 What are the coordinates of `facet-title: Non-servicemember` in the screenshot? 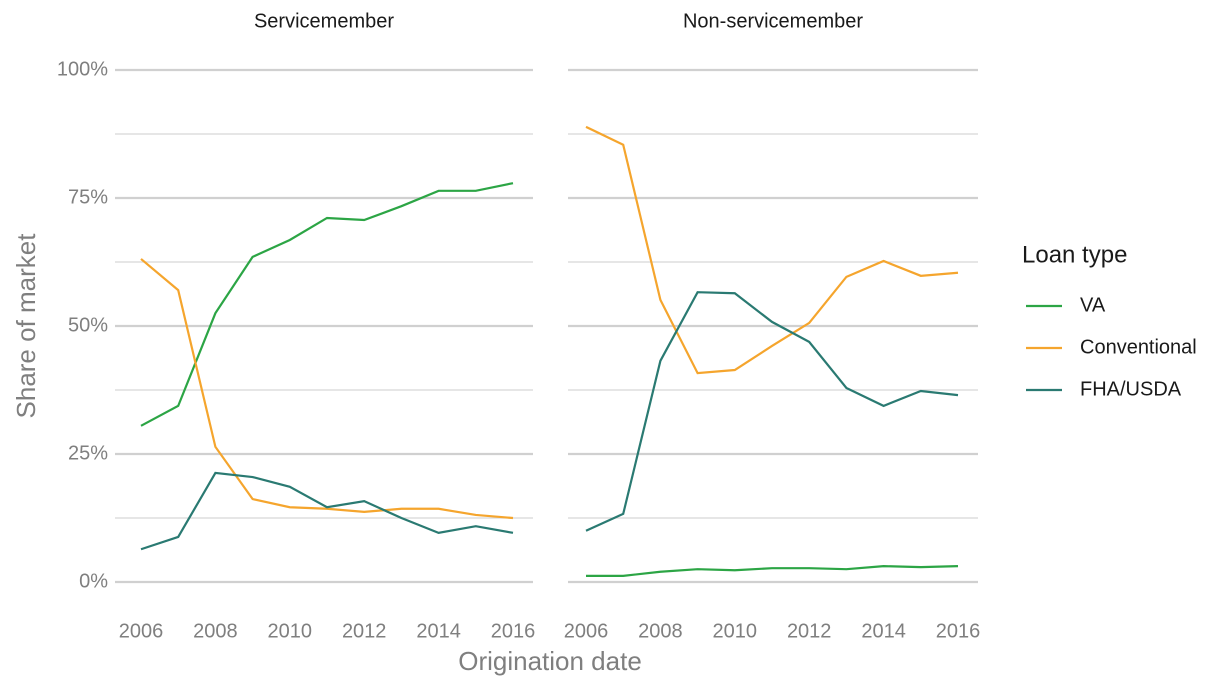 It's located at (773, 21).